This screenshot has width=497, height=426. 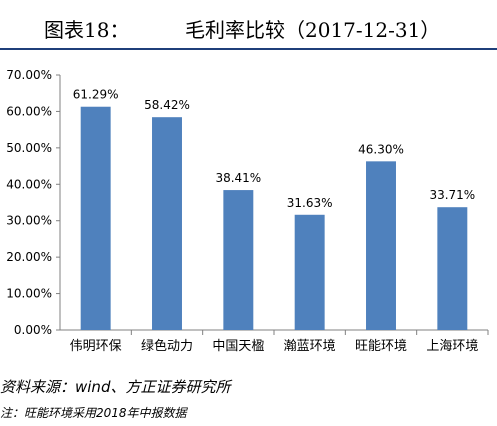 I want to click on figure-label: 图表18：, so click(x=87, y=30).